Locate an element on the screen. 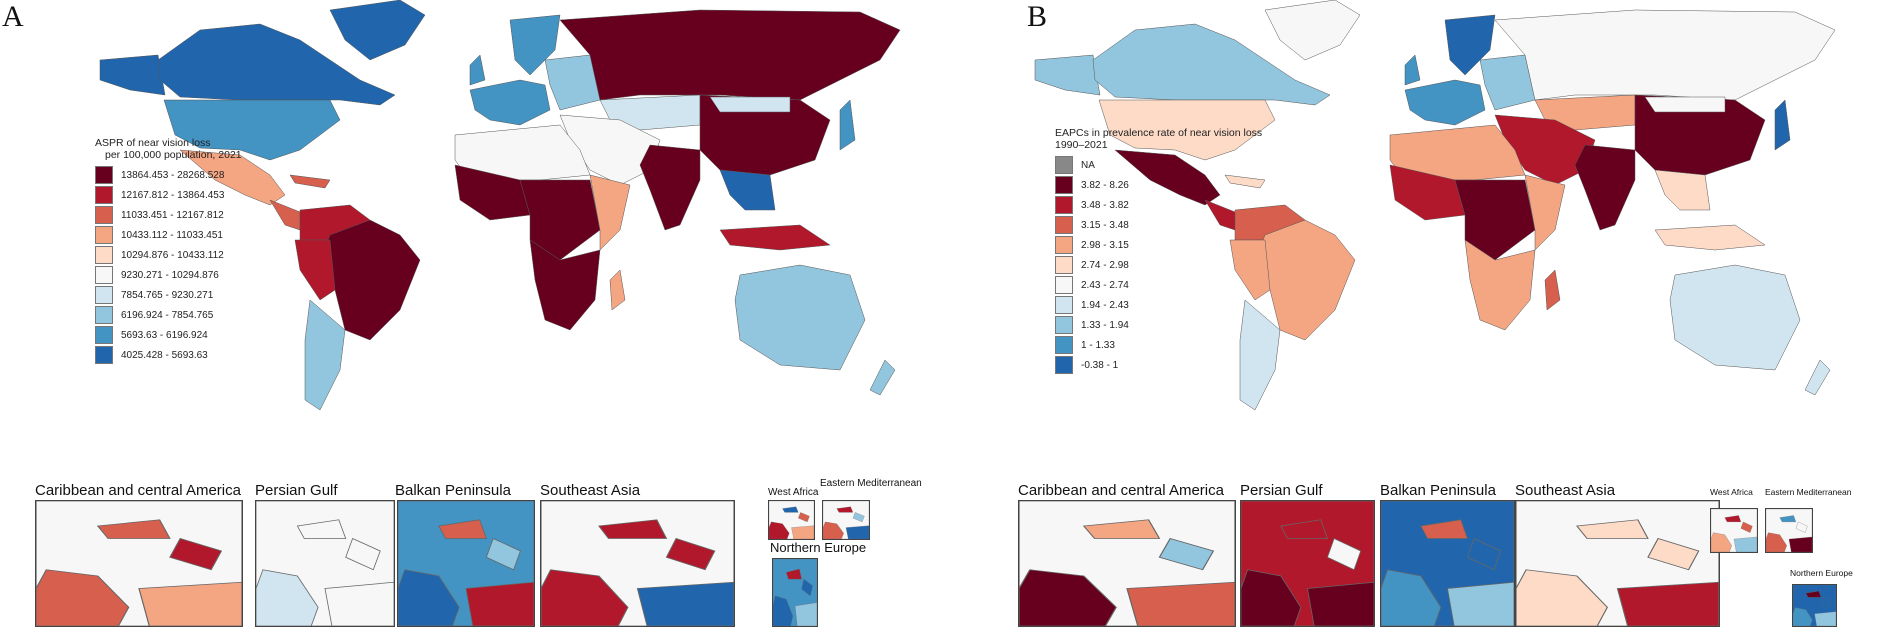  panel-label-a: A is located at coordinates (13, 16).